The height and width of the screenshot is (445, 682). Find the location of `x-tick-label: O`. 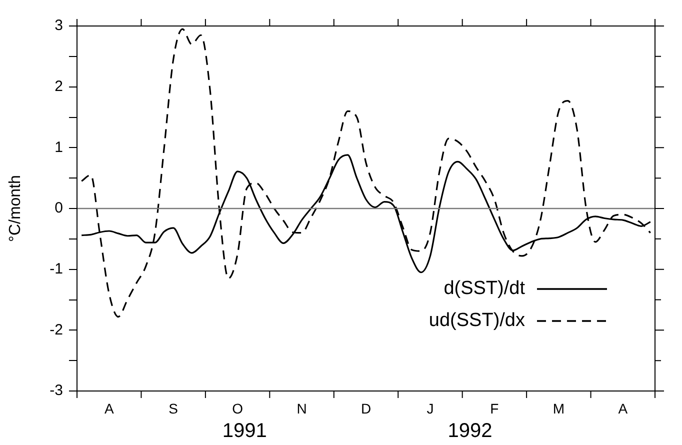

x-tick-label: O is located at coordinates (238, 408).